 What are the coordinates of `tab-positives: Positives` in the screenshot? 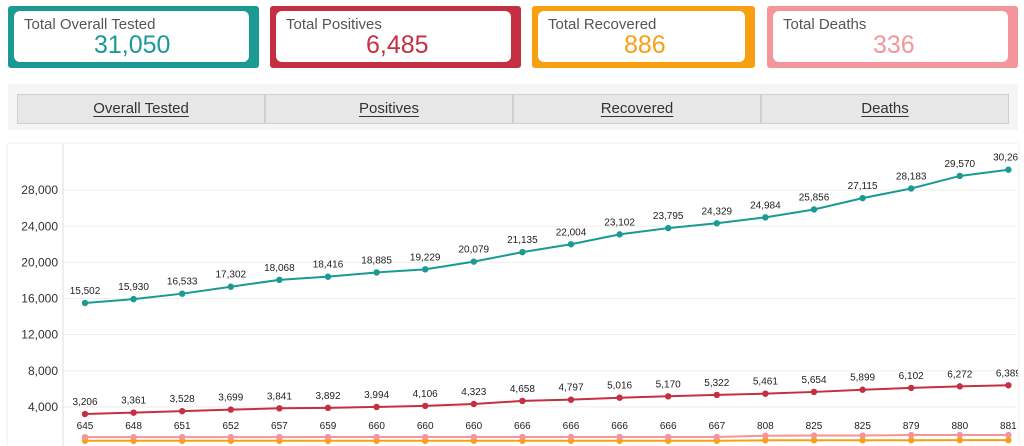 It's located at (389, 109).